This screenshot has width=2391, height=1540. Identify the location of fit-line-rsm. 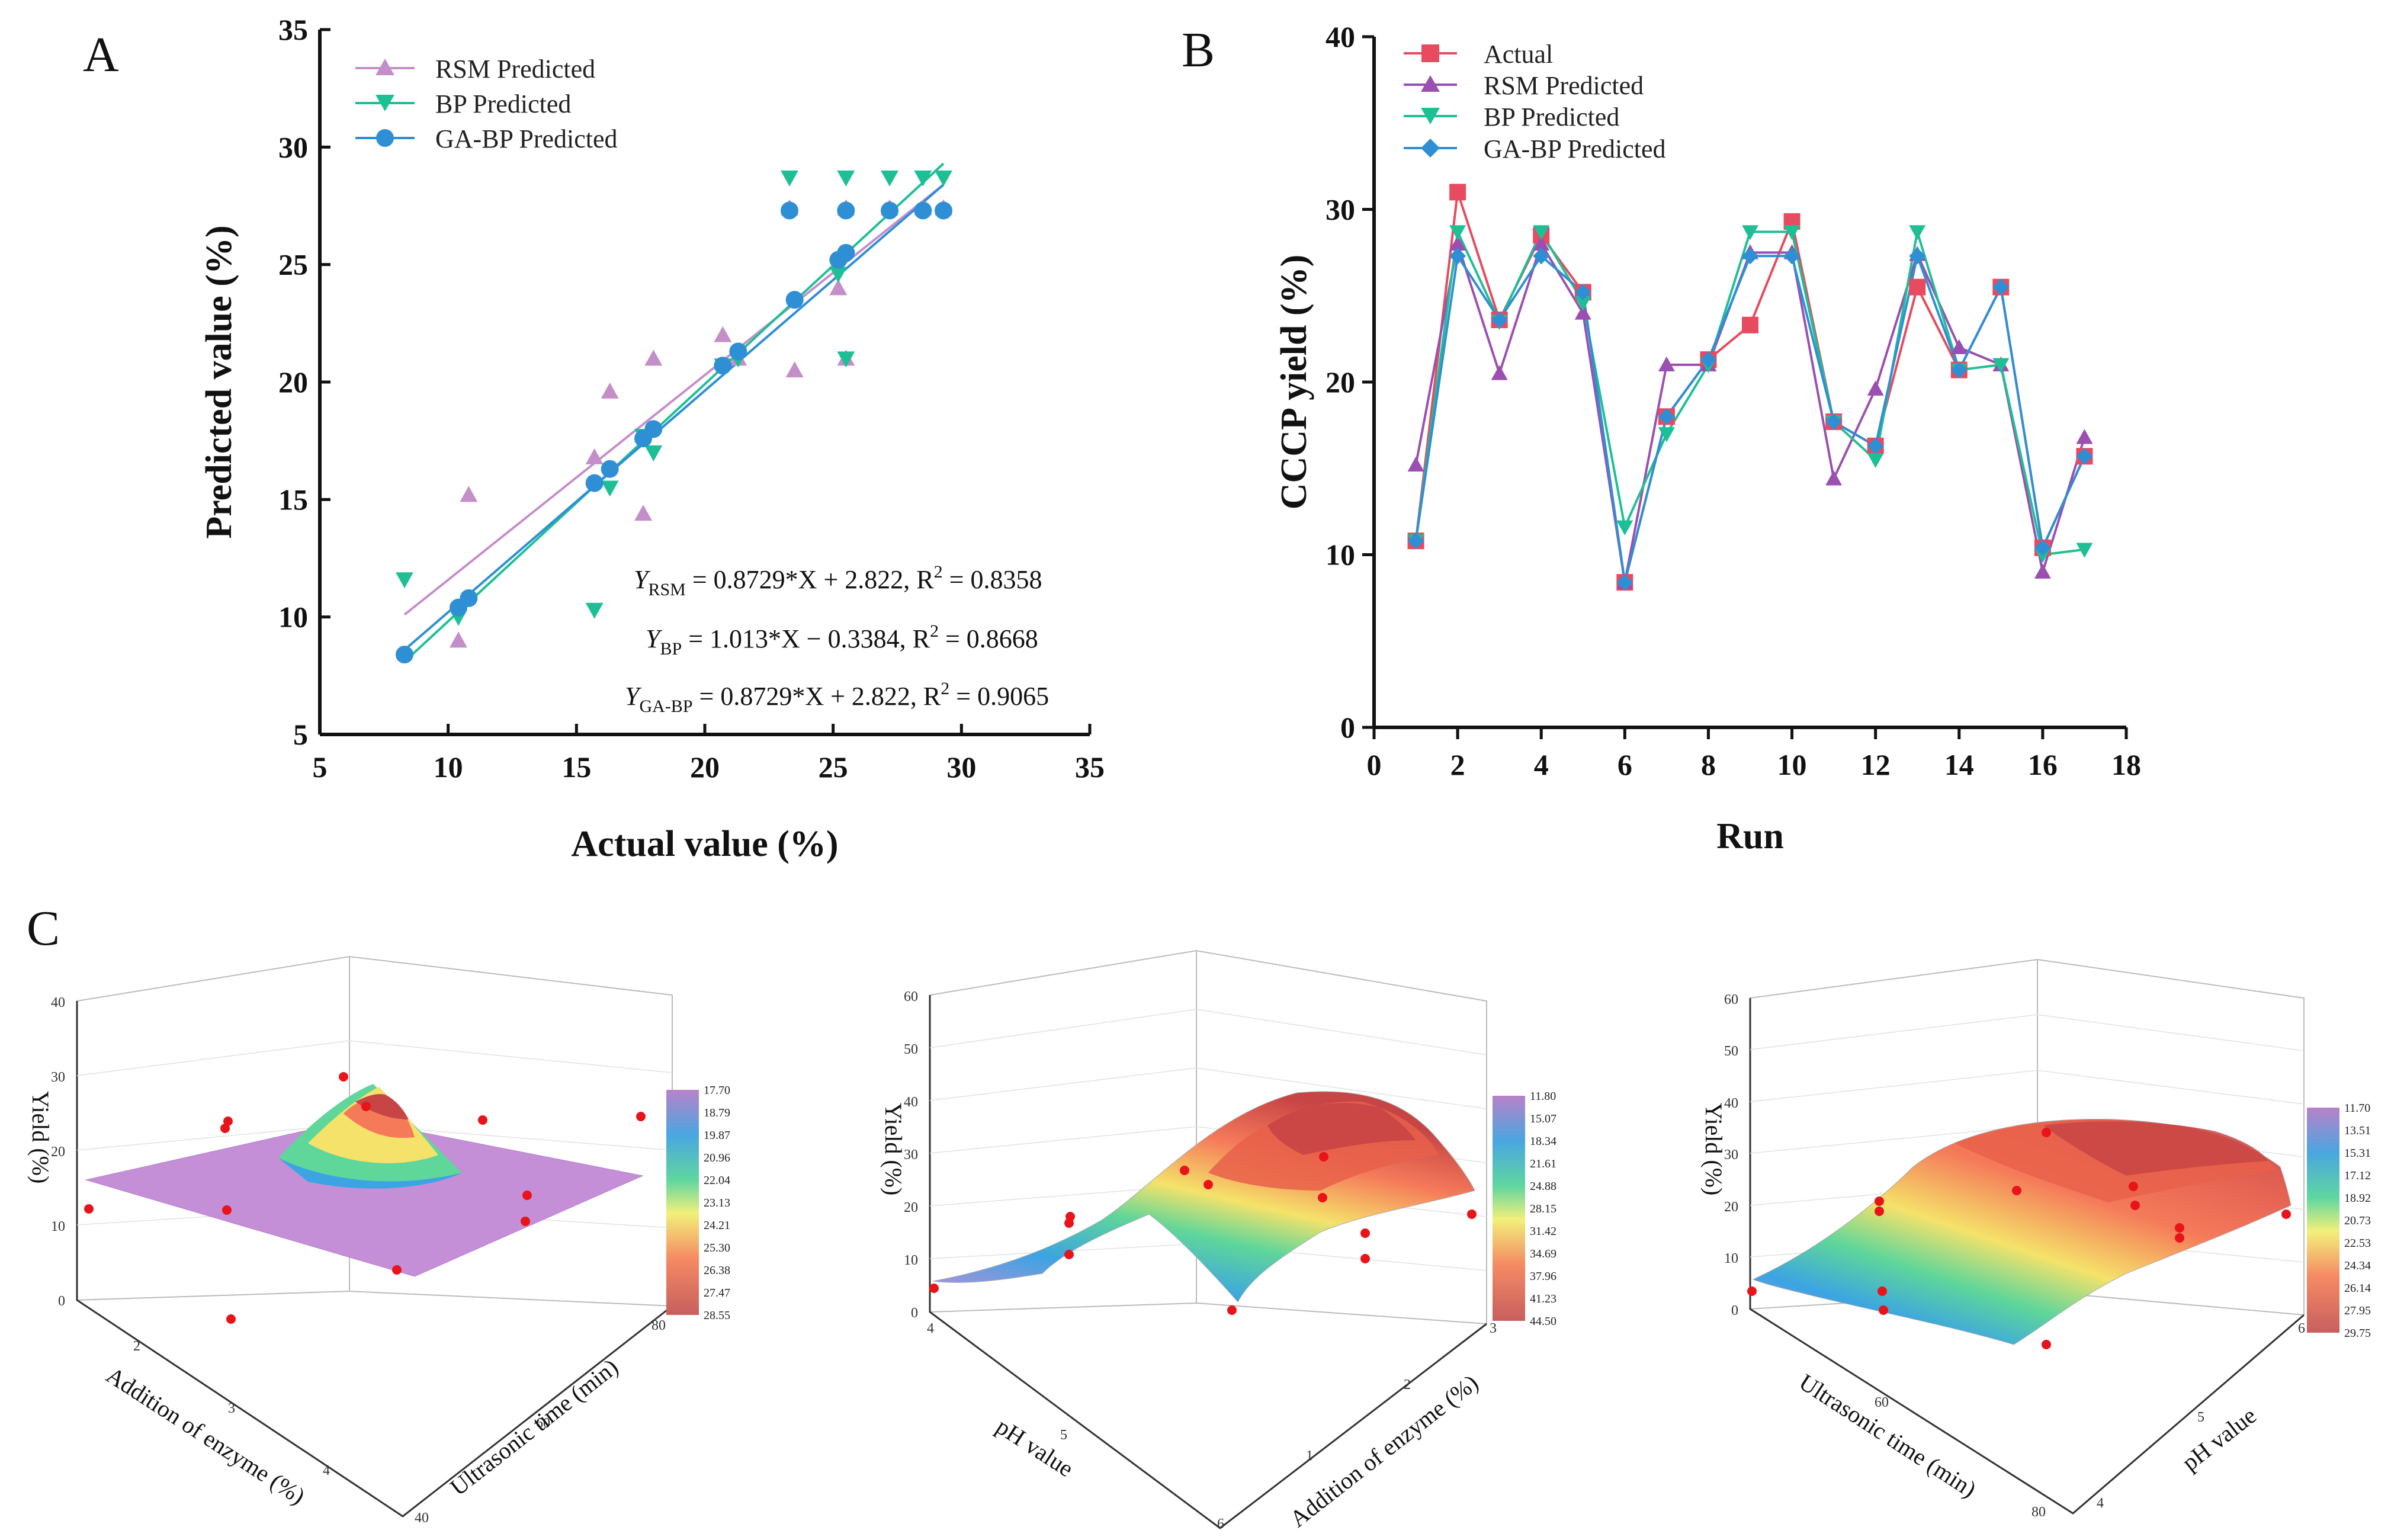
(674, 400).